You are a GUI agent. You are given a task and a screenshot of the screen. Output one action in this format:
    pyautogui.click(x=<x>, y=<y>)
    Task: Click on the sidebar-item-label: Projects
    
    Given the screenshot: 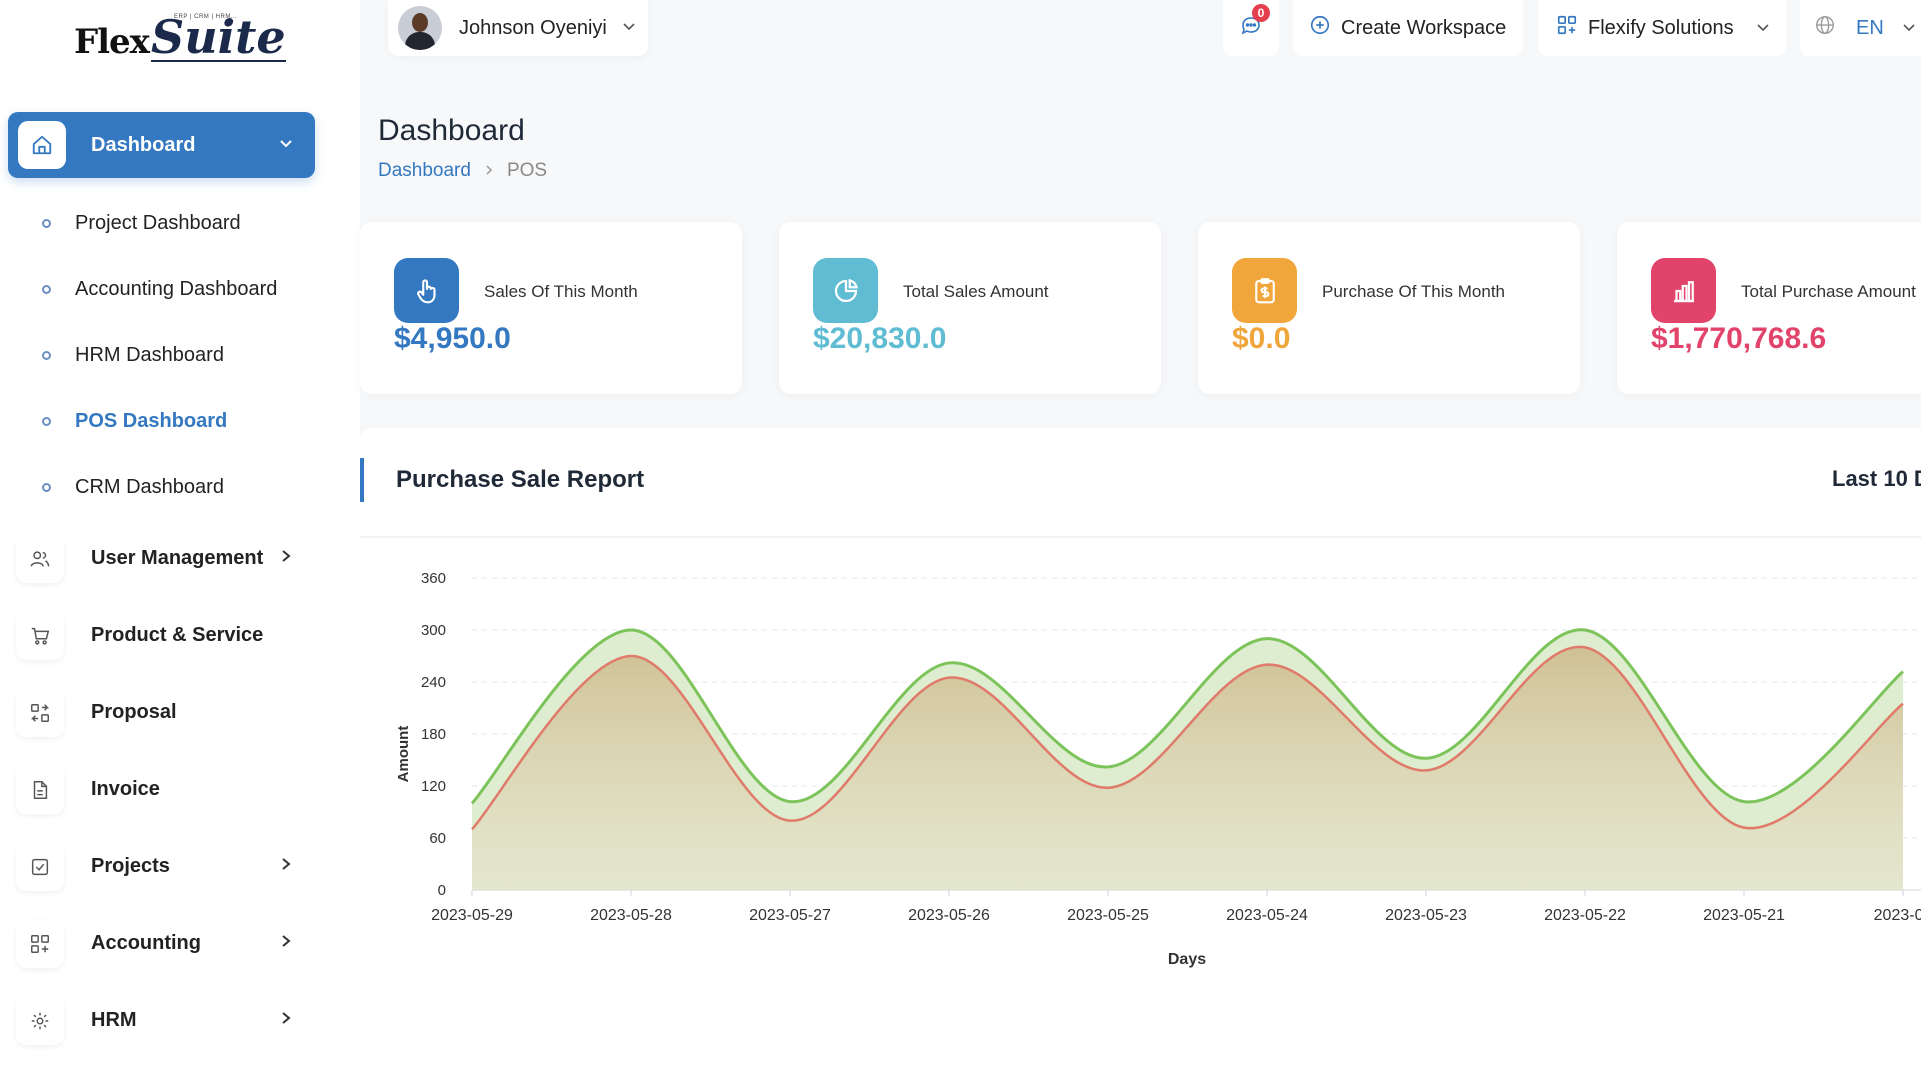 What is the action you would take?
    pyautogui.click(x=130, y=866)
    